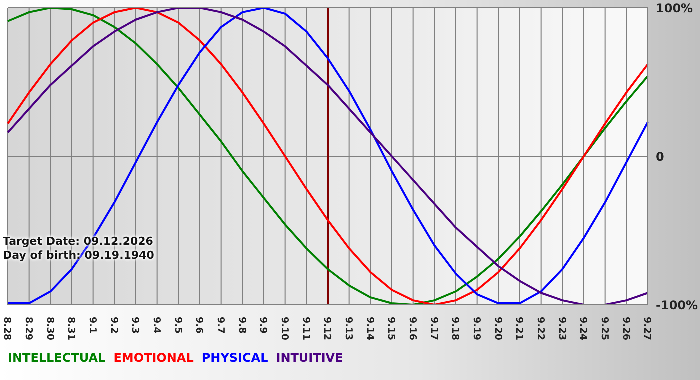 The image size is (700, 380). What do you see at coordinates (156, 325) in the screenshot?
I see `x-tick-label: 9.4` at bounding box center [156, 325].